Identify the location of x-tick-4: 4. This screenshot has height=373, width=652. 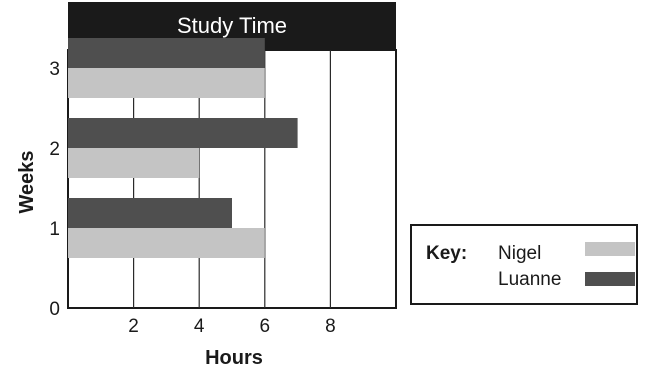
(199, 326).